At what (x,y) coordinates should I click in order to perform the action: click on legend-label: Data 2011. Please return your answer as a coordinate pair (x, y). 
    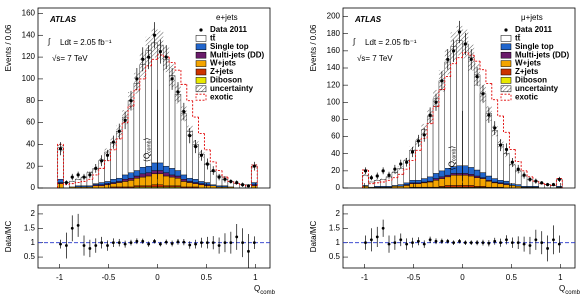
    Looking at the image, I should click on (228, 29).